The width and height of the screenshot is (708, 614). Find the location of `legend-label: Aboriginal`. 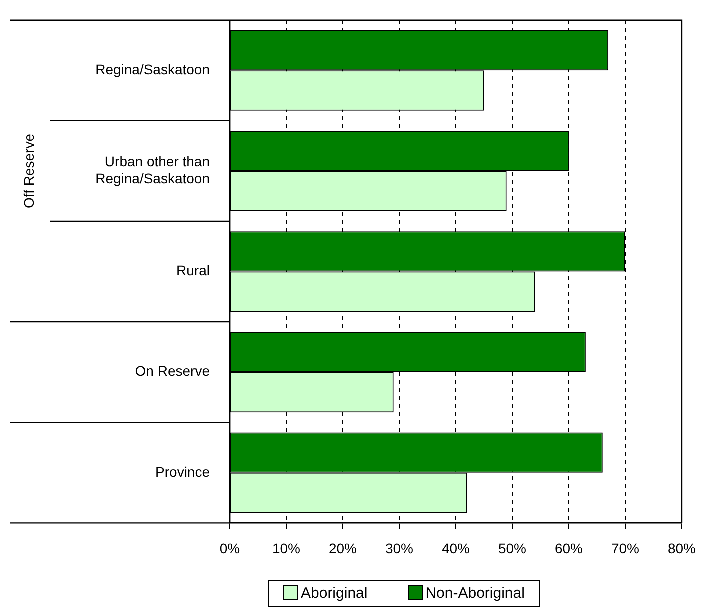

legend-label: Aboriginal is located at coordinates (334, 593).